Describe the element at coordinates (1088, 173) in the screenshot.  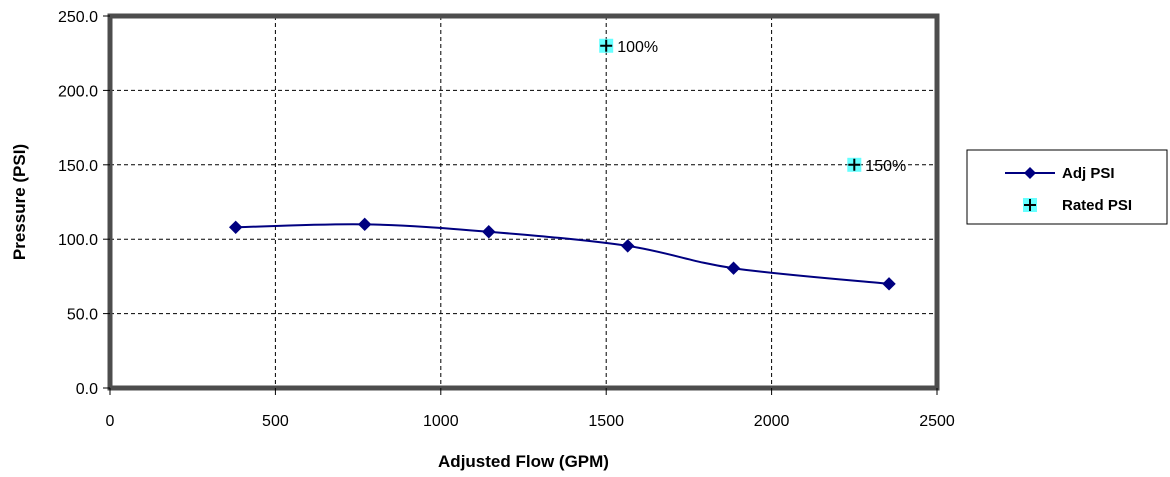
I see `legend-label-adj-psi: Adj PSI` at that location.